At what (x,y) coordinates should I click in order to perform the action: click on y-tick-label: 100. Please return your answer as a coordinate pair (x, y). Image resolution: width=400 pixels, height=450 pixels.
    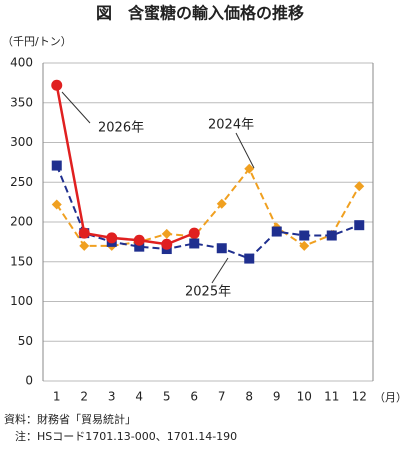
    Looking at the image, I should click on (21, 301).